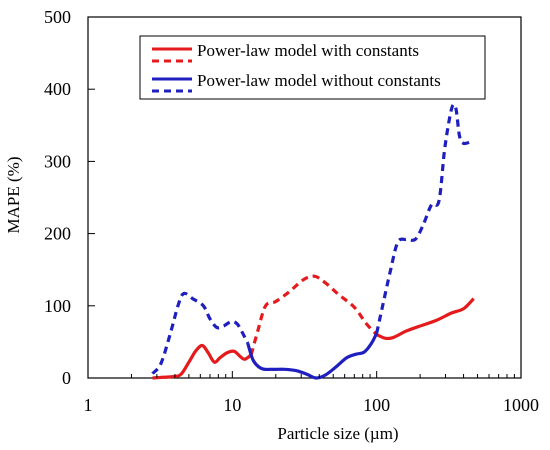 The height and width of the screenshot is (450, 550). I want to click on y-tick-label: 500, so click(57, 17).